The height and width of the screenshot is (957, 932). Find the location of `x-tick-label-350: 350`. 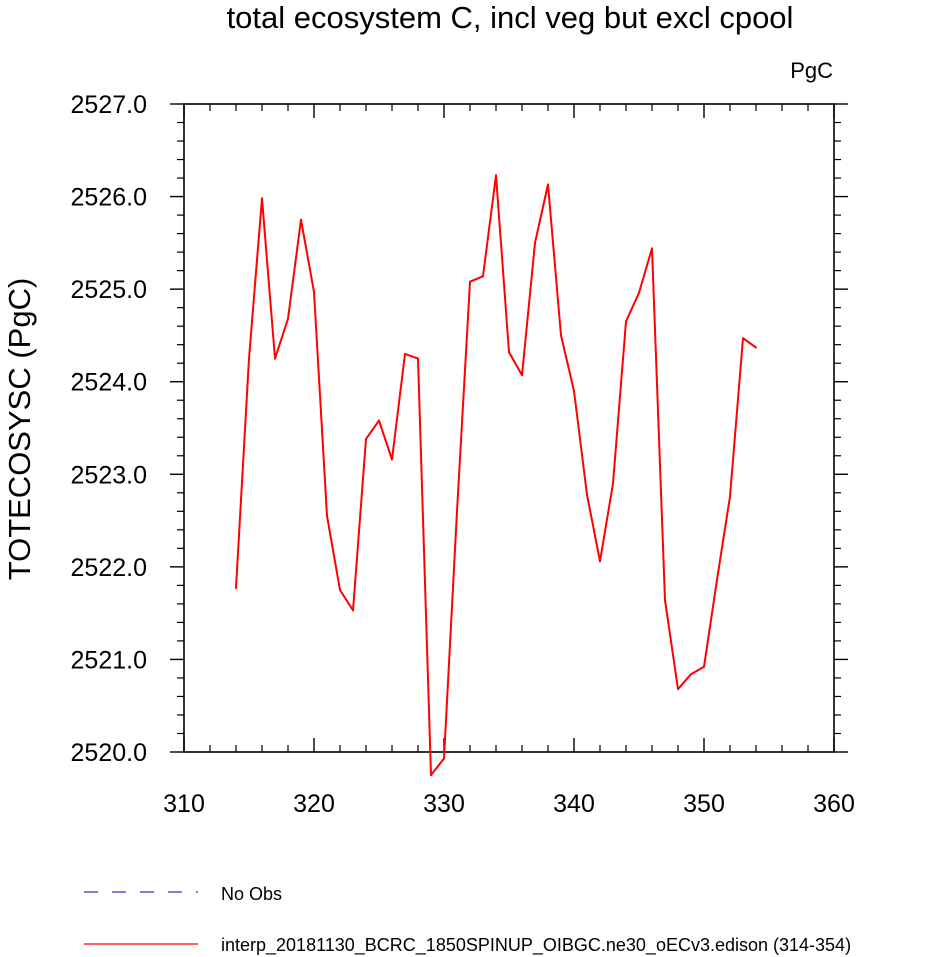

x-tick-label-350: 350 is located at coordinates (704, 804).